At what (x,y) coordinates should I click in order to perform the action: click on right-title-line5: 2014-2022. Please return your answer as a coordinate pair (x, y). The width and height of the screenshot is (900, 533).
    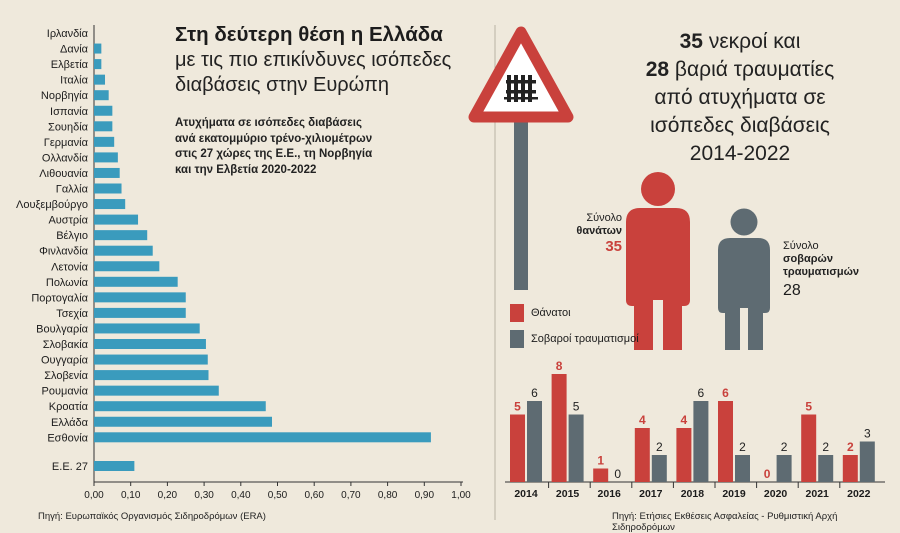
    Looking at the image, I should click on (740, 153).